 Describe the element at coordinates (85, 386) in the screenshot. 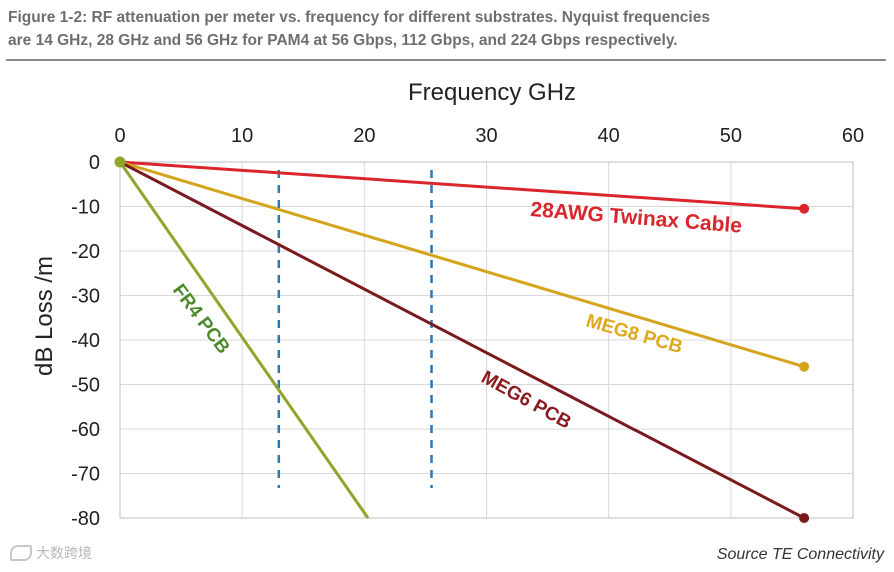

I see `y-tick-label: -50` at that location.